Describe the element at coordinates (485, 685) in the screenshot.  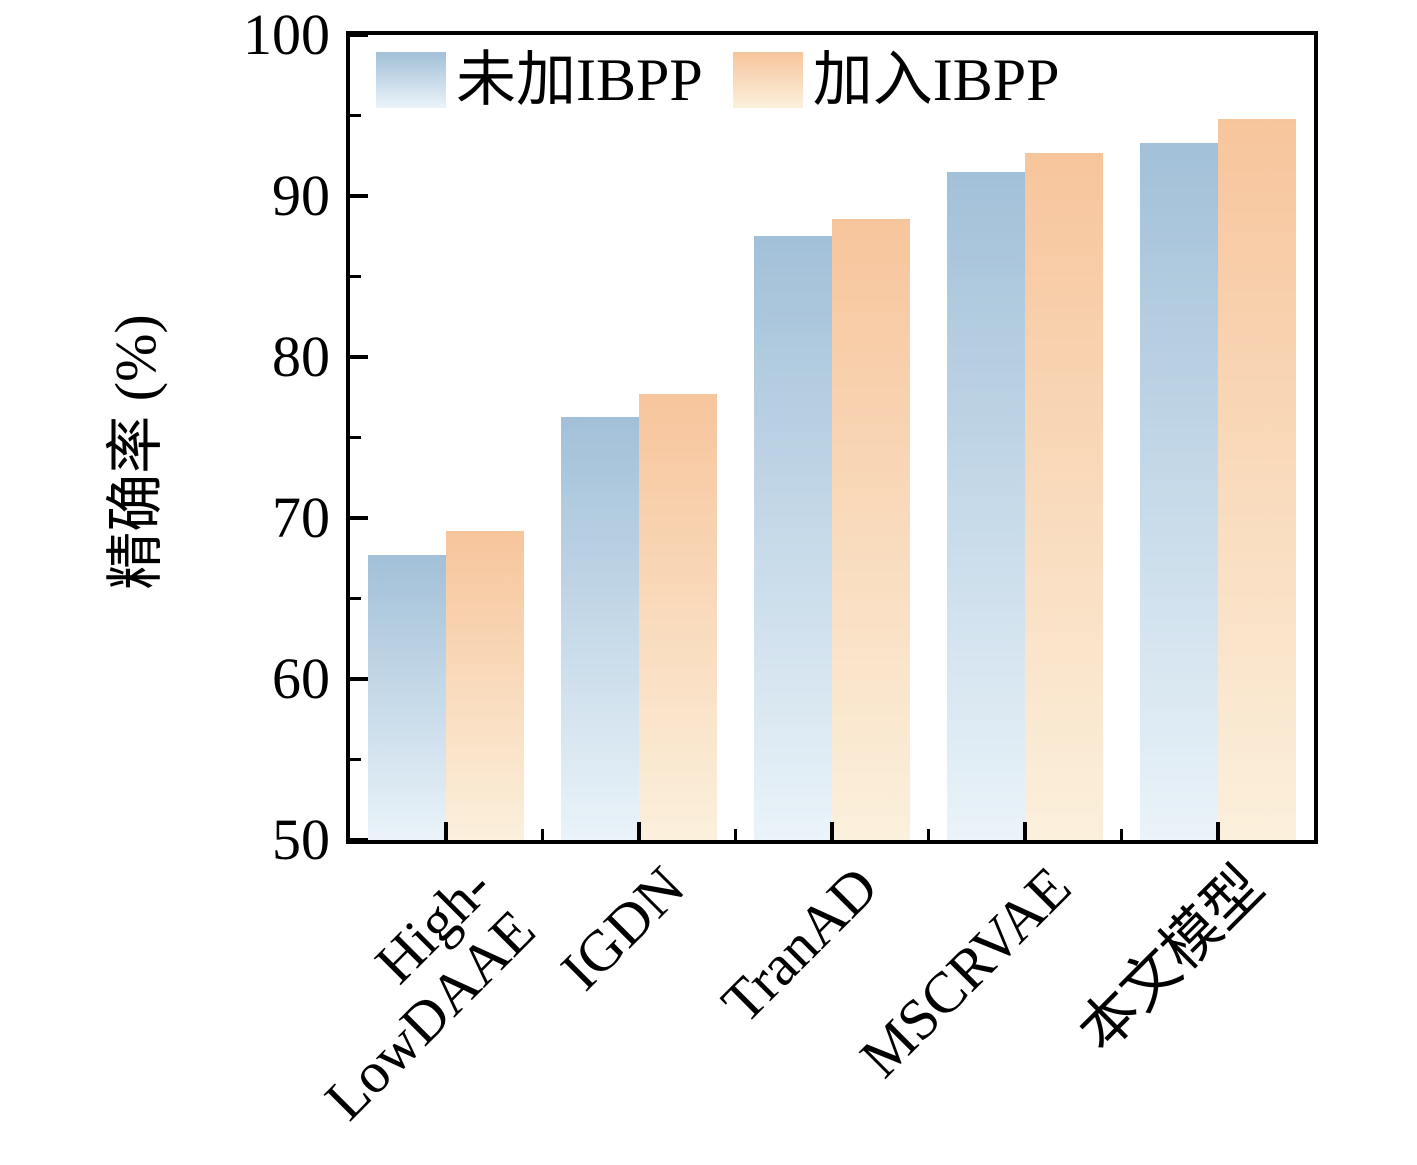
I see `bar-series1-cat0` at that location.